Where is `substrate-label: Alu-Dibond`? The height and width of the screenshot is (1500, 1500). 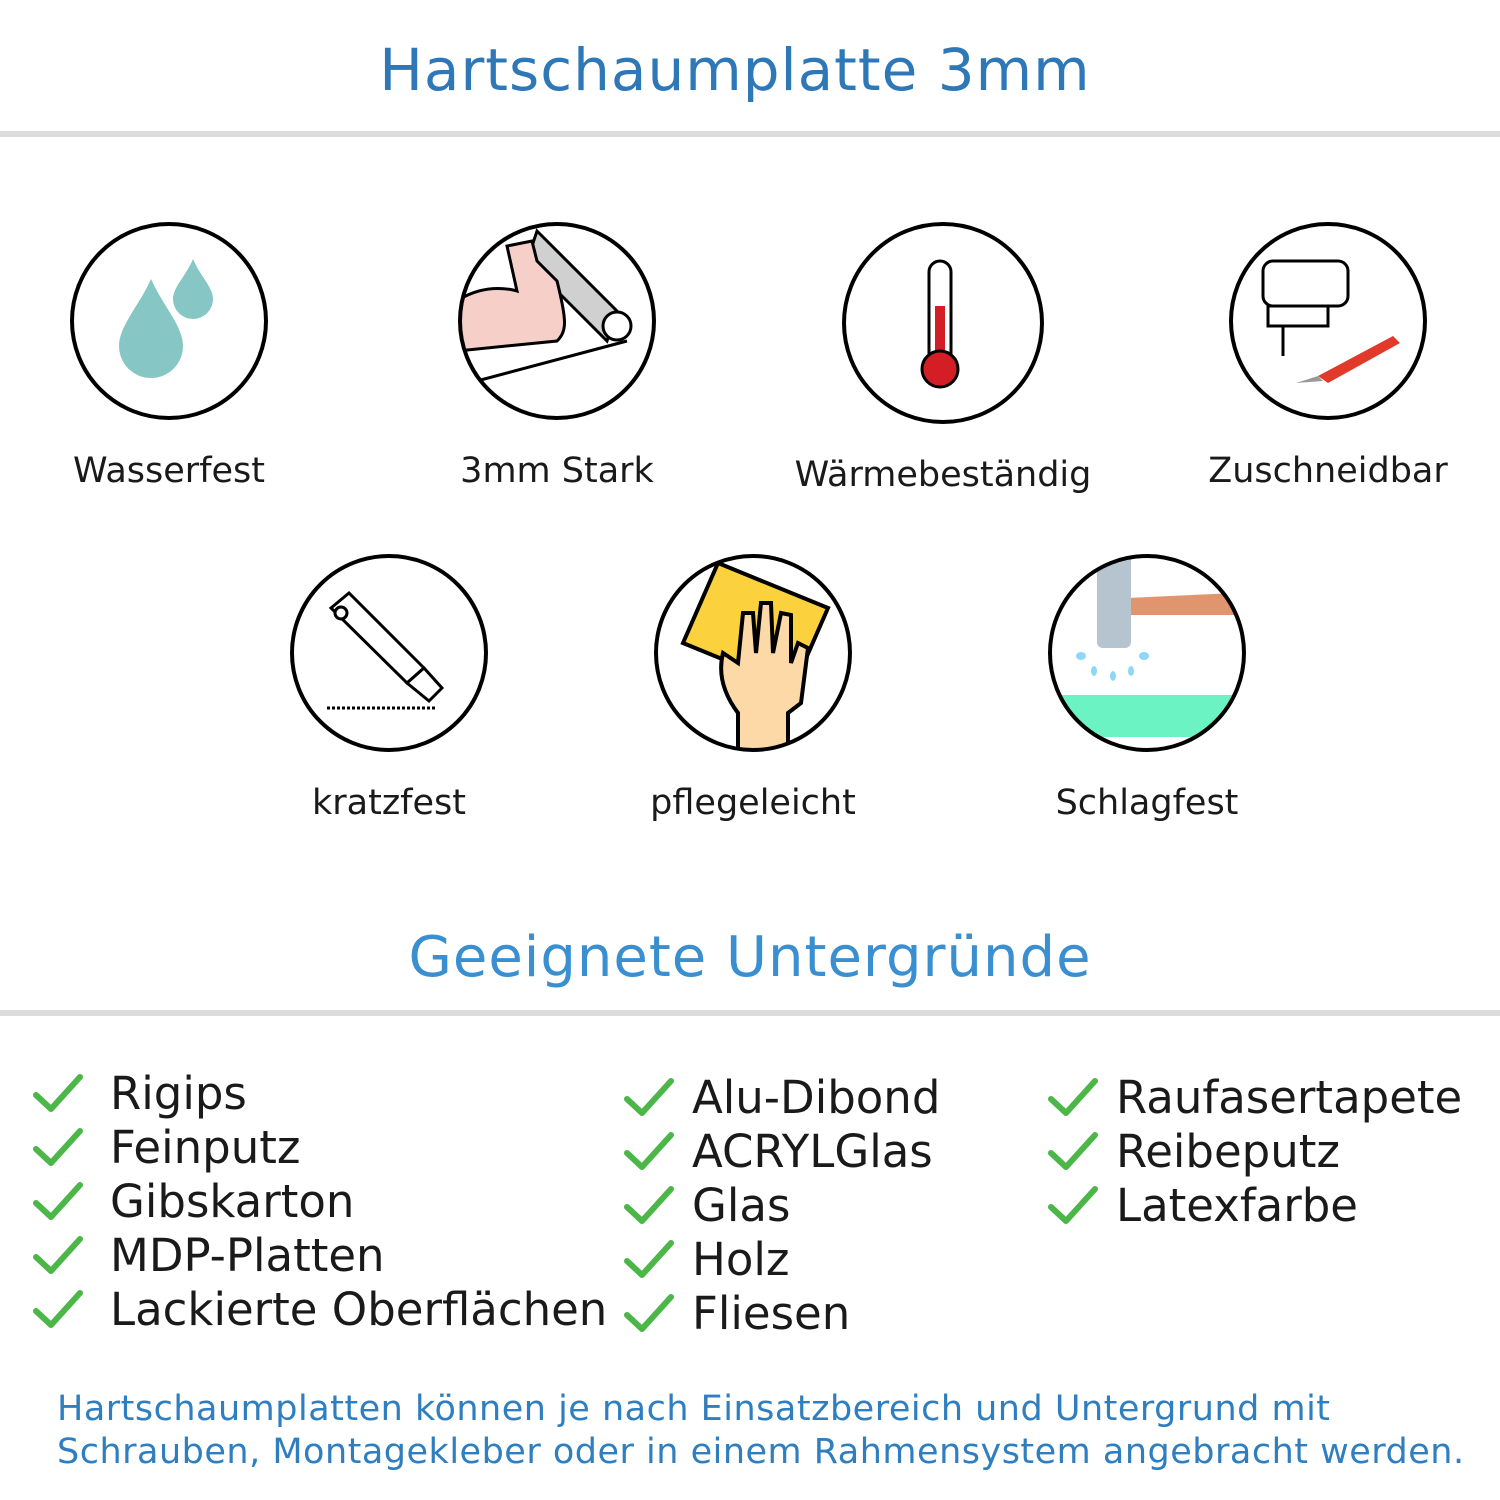 substrate-label: Alu-Dibond is located at coordinates (816, 1097).